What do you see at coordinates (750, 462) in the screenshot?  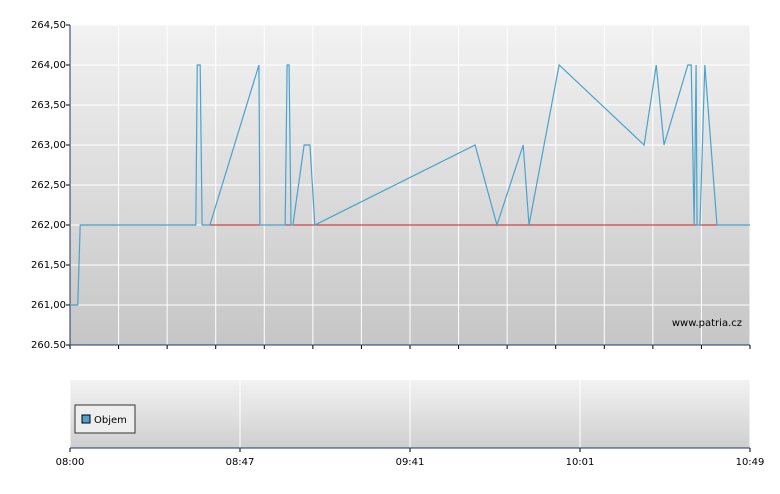 I see `x-tick-label: 10:49` at bounding box center [750, 462].